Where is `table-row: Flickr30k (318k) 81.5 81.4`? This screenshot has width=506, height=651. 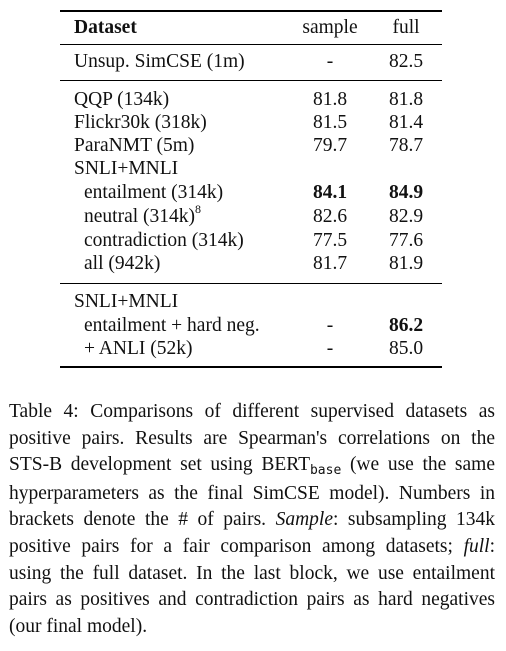
table-row: Flickr30k (318k) 81.5 81.4 is located at coordinates (251, 123).